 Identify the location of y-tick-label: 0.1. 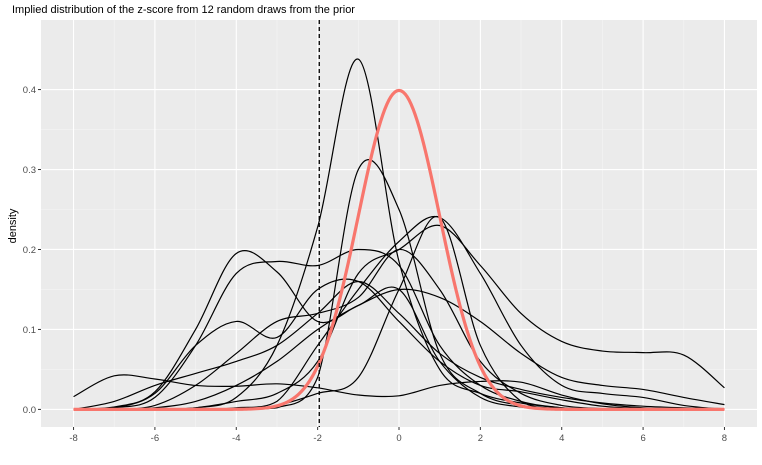
(29, 330).